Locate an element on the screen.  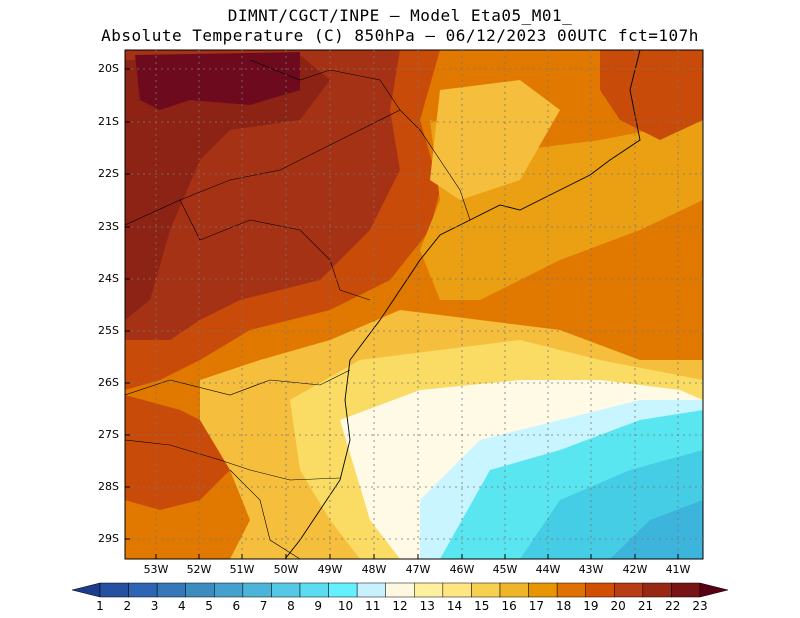
lat-label: 20S is located at coordinates (108, 68).